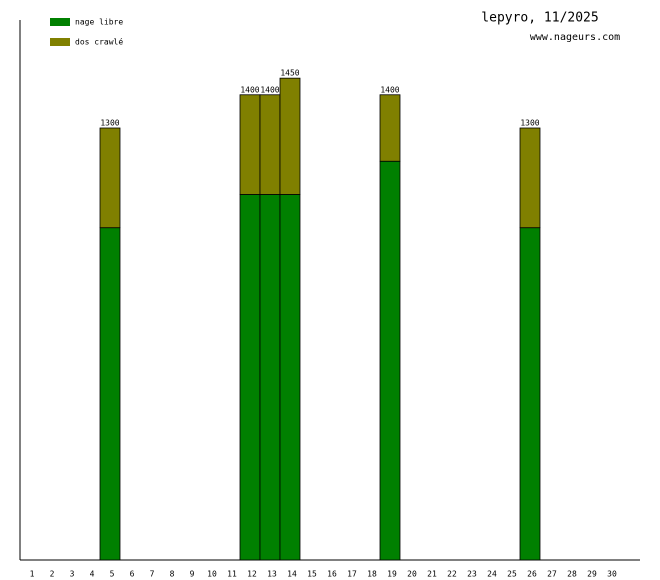 This screenshot has width=660, height=580. What do you see at coordinates (99, 22) in the screenshot?
I see `legend-label: nage libre` at bounding box center [99, 22].